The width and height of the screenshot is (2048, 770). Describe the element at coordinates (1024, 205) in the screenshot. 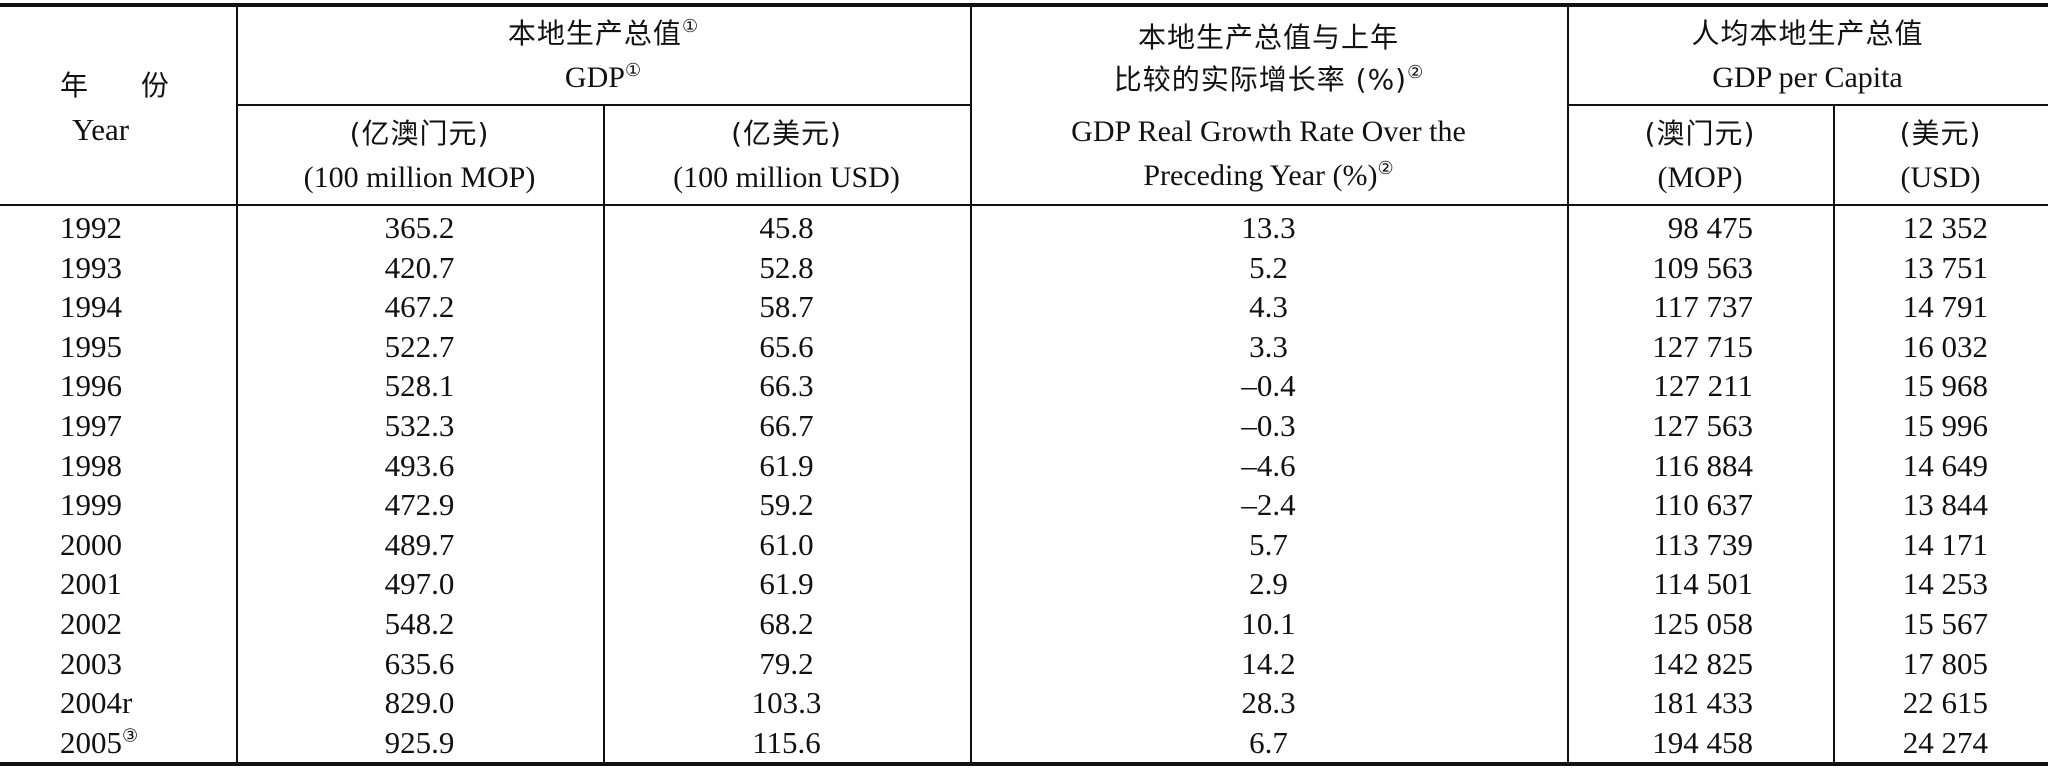

I see `header-separator-rule` at that location.